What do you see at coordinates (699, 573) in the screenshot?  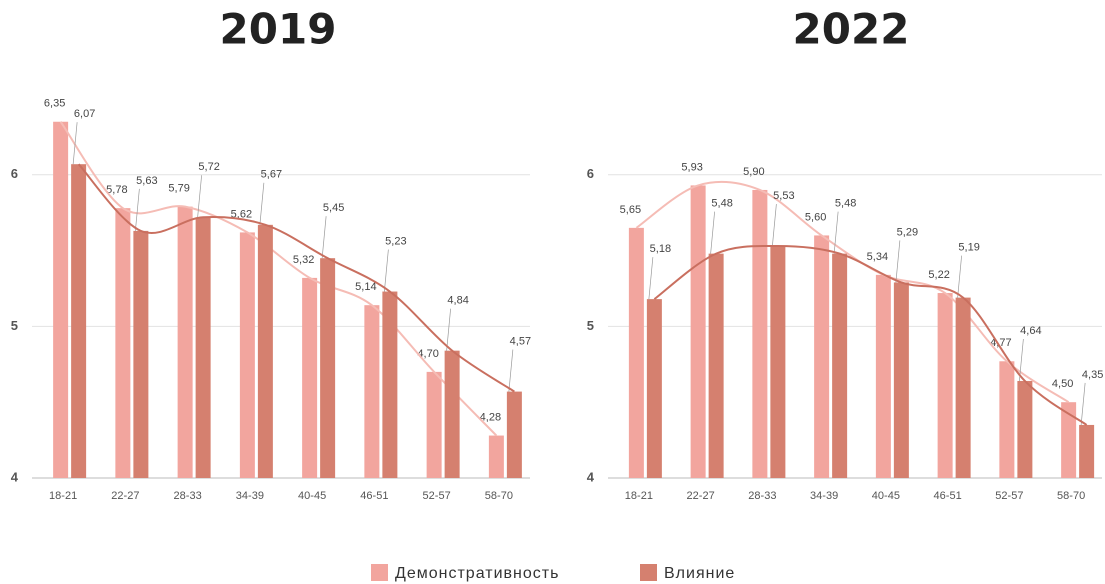 I see `legend-label: Влияние` at bounding box center [699, 573].